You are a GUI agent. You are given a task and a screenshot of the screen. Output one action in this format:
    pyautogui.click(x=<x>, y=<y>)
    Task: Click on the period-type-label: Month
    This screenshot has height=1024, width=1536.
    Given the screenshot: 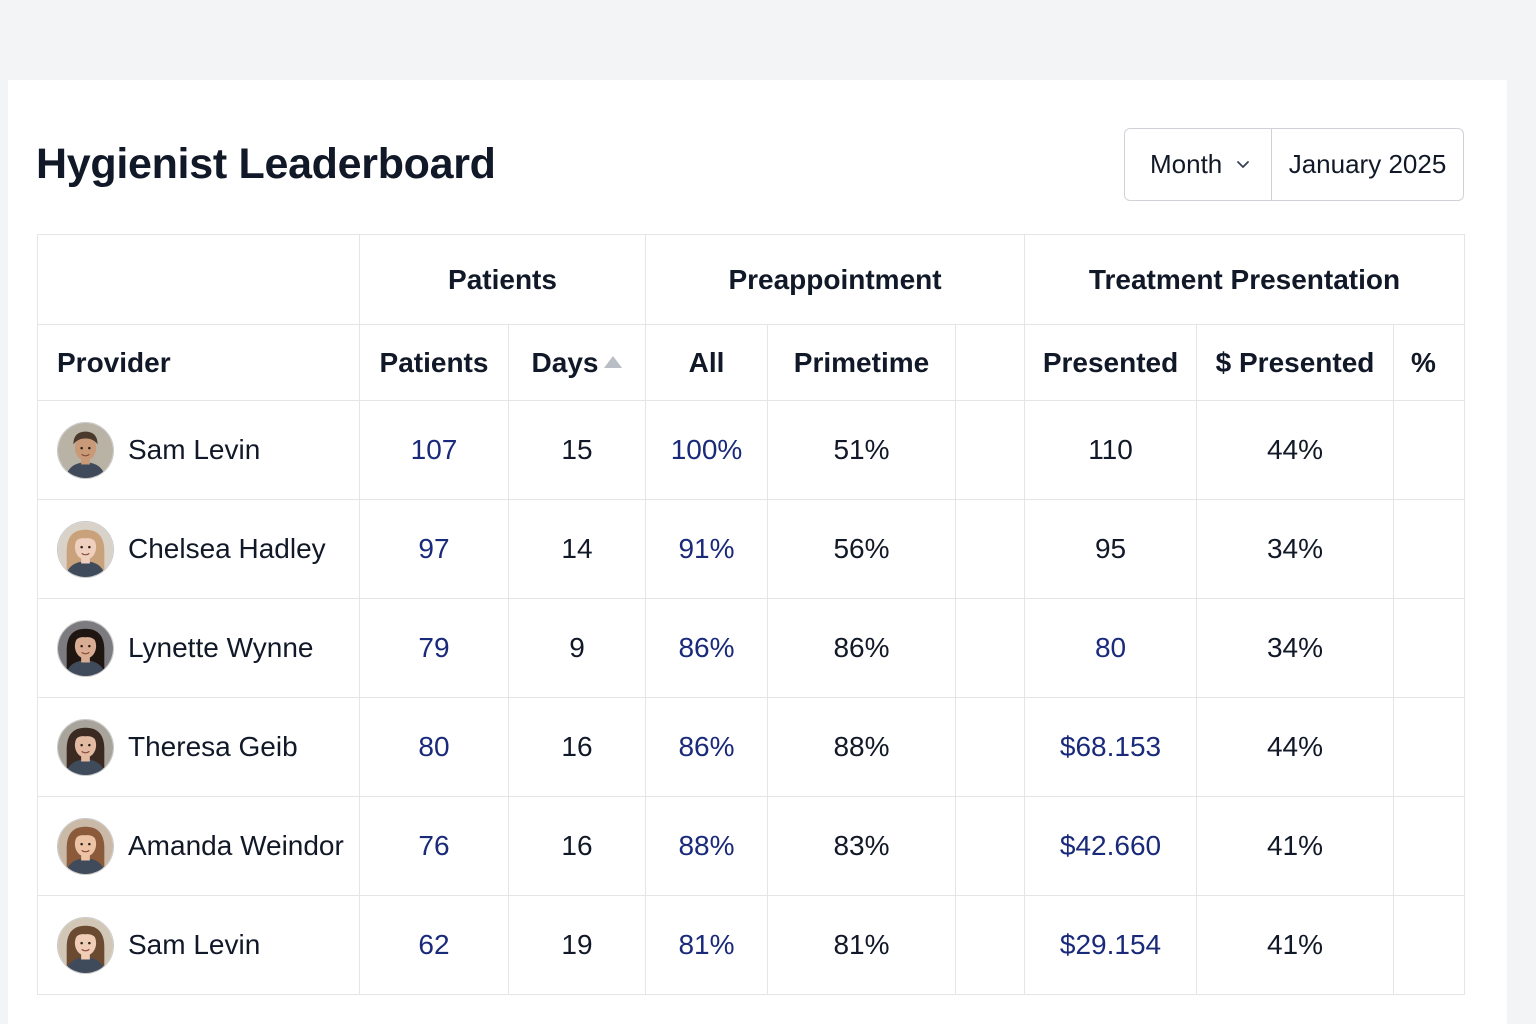 What is the action you would take?
    pyautogui.click(x=1186, y=164)
    